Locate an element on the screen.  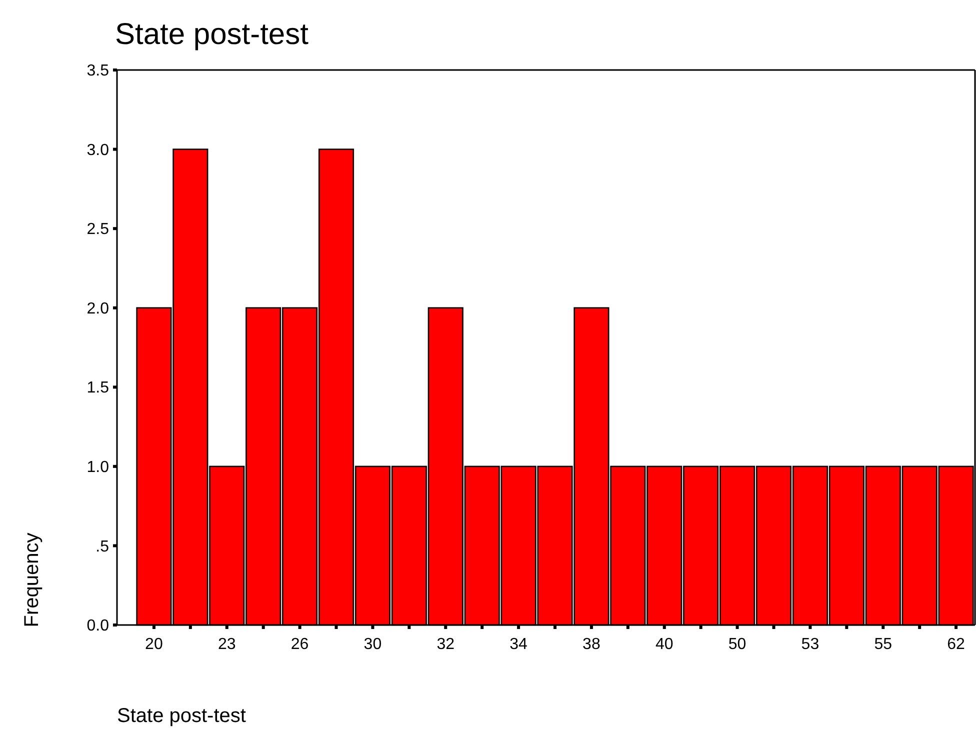
x-tick-label: 26 is located at coordinates (299, 644).